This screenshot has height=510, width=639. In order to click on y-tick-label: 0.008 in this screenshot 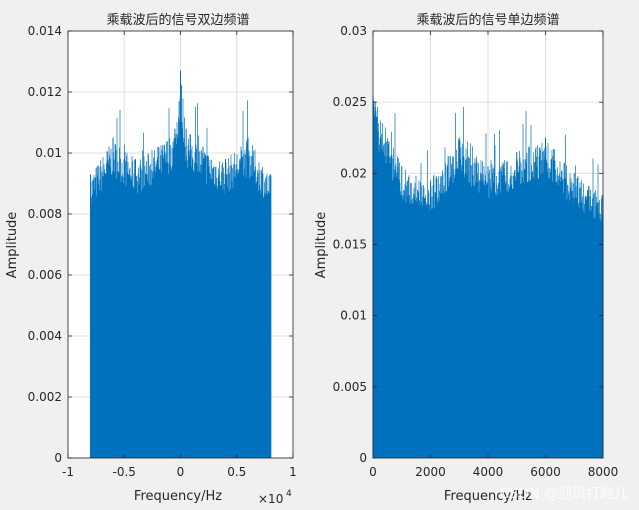, I will do `click(45, 214)`.